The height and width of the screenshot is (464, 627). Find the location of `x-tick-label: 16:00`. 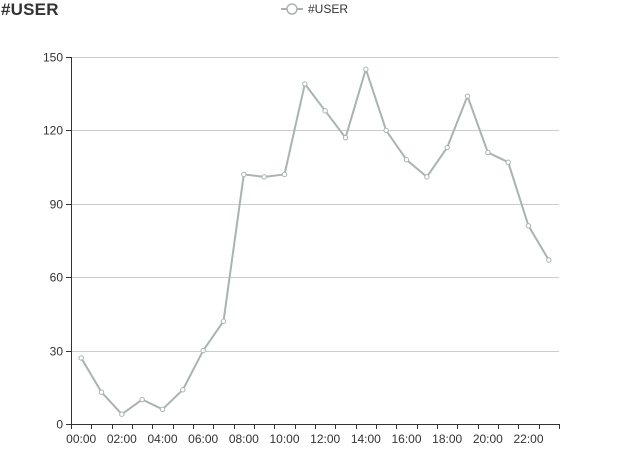

x-tick-label: 16:00 is located at coordinates (406, 439).